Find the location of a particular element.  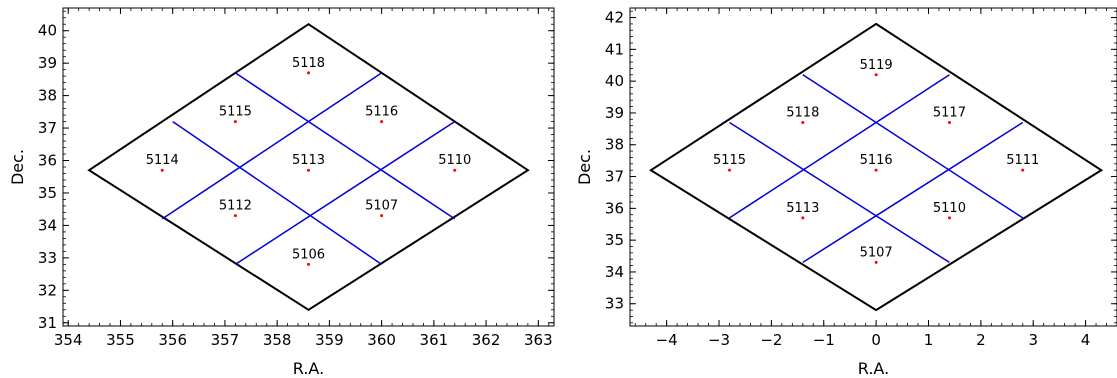

x-tick-label: 360 is located at coordinates (381, 340).